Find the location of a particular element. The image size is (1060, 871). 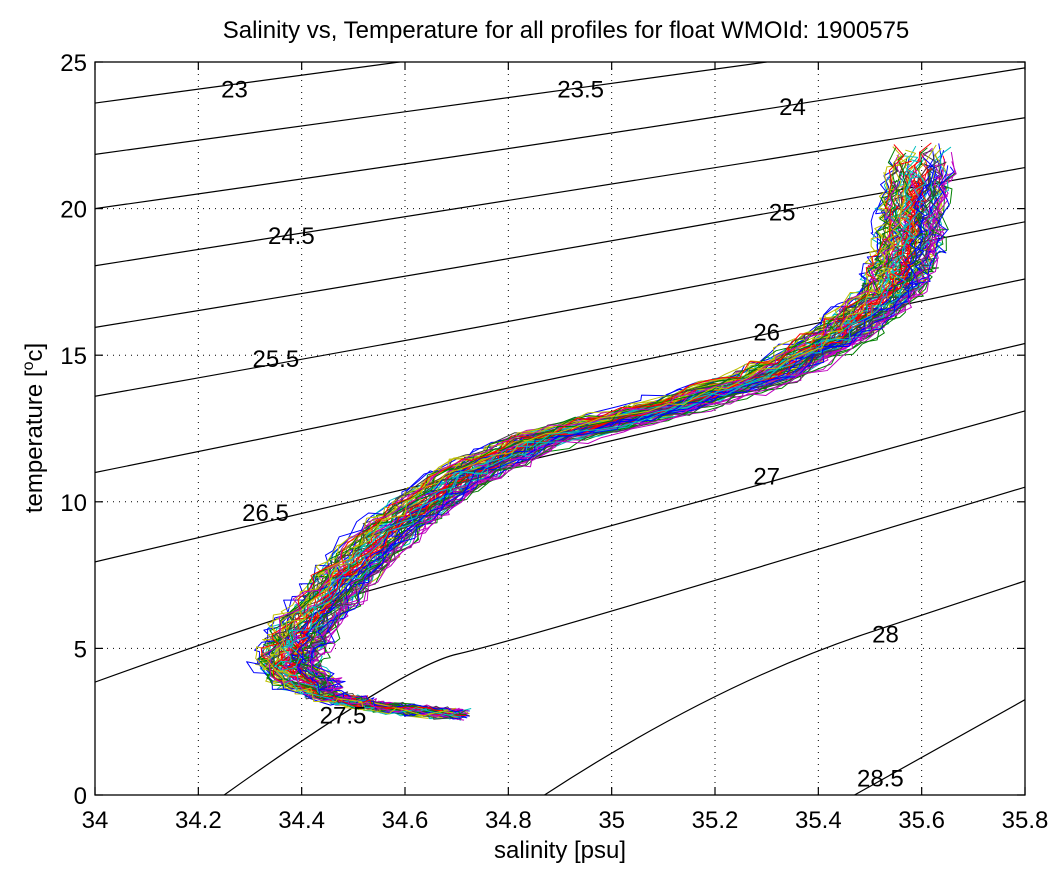

isopycnal-label: 24 is located at coordinates (792, 107).